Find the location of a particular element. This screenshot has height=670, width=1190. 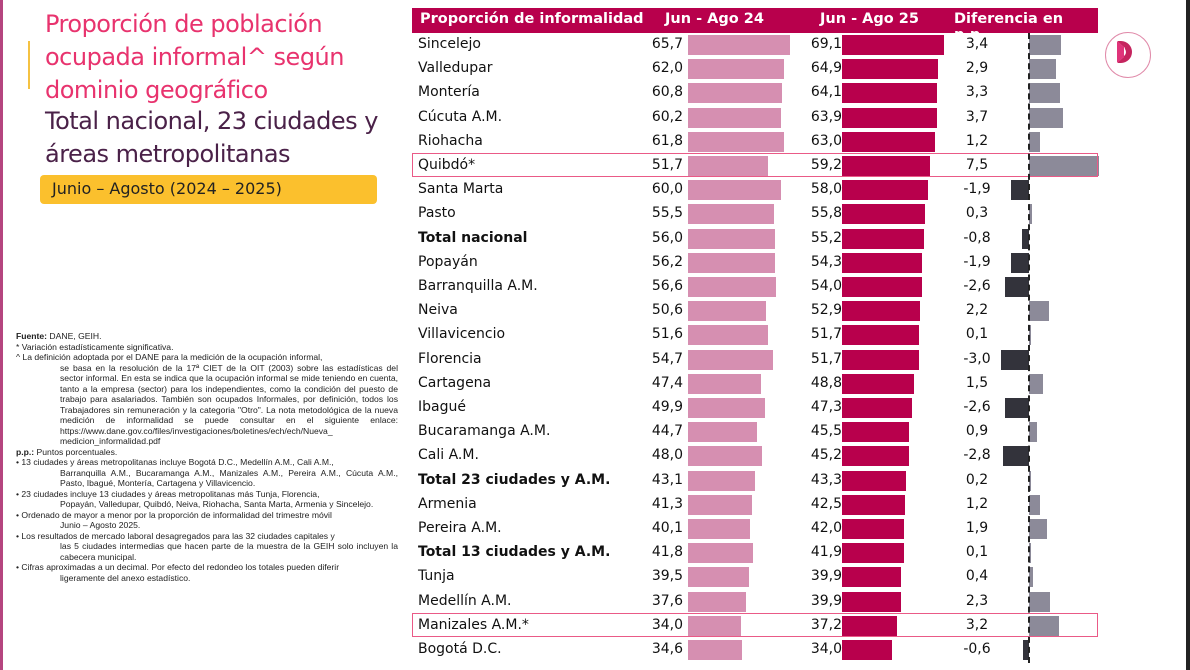

value-diff: -0,6 is located at coordinates (977, 649).